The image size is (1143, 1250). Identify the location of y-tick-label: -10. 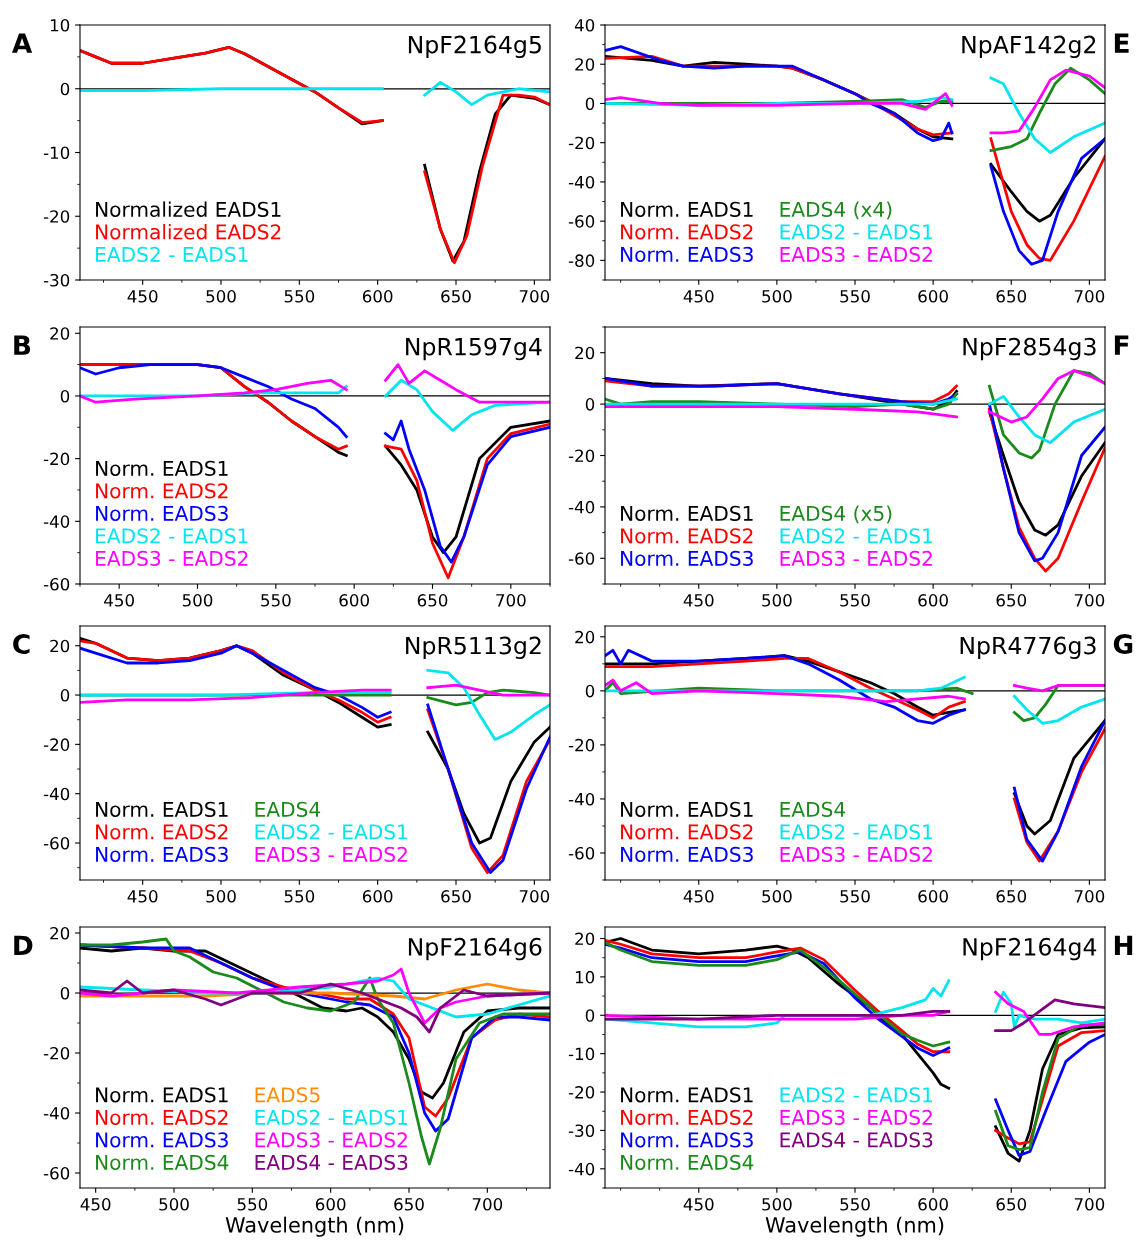
(56, 153).